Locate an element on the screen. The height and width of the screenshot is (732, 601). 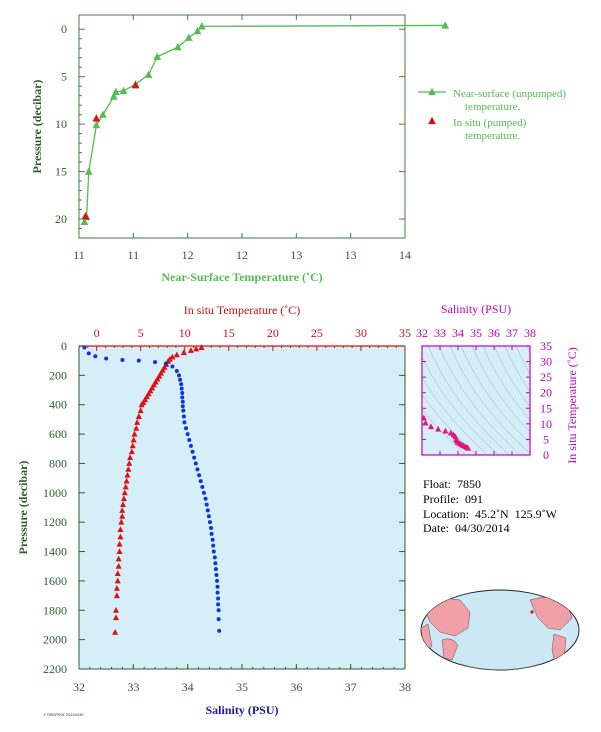
top-y-tick-label: 15 is located at coordinates (61, 172).